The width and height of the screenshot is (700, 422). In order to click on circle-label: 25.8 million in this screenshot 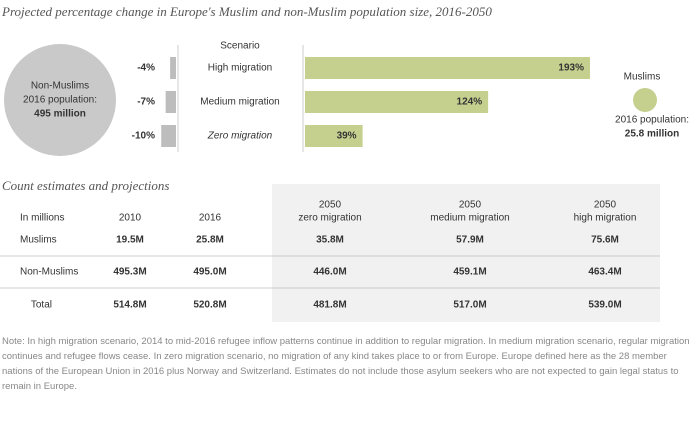, I will do `click(652, 134)`.